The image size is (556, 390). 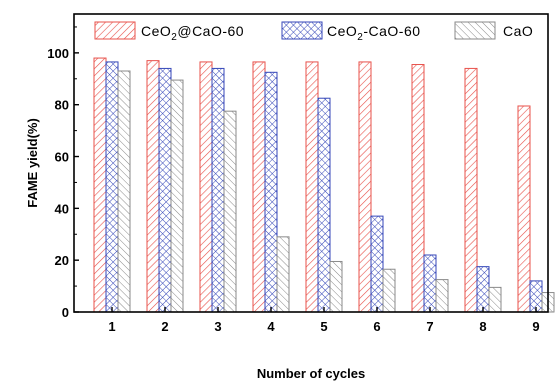 I want to click on y-tick-label: 40, so click(x=62, y=208).